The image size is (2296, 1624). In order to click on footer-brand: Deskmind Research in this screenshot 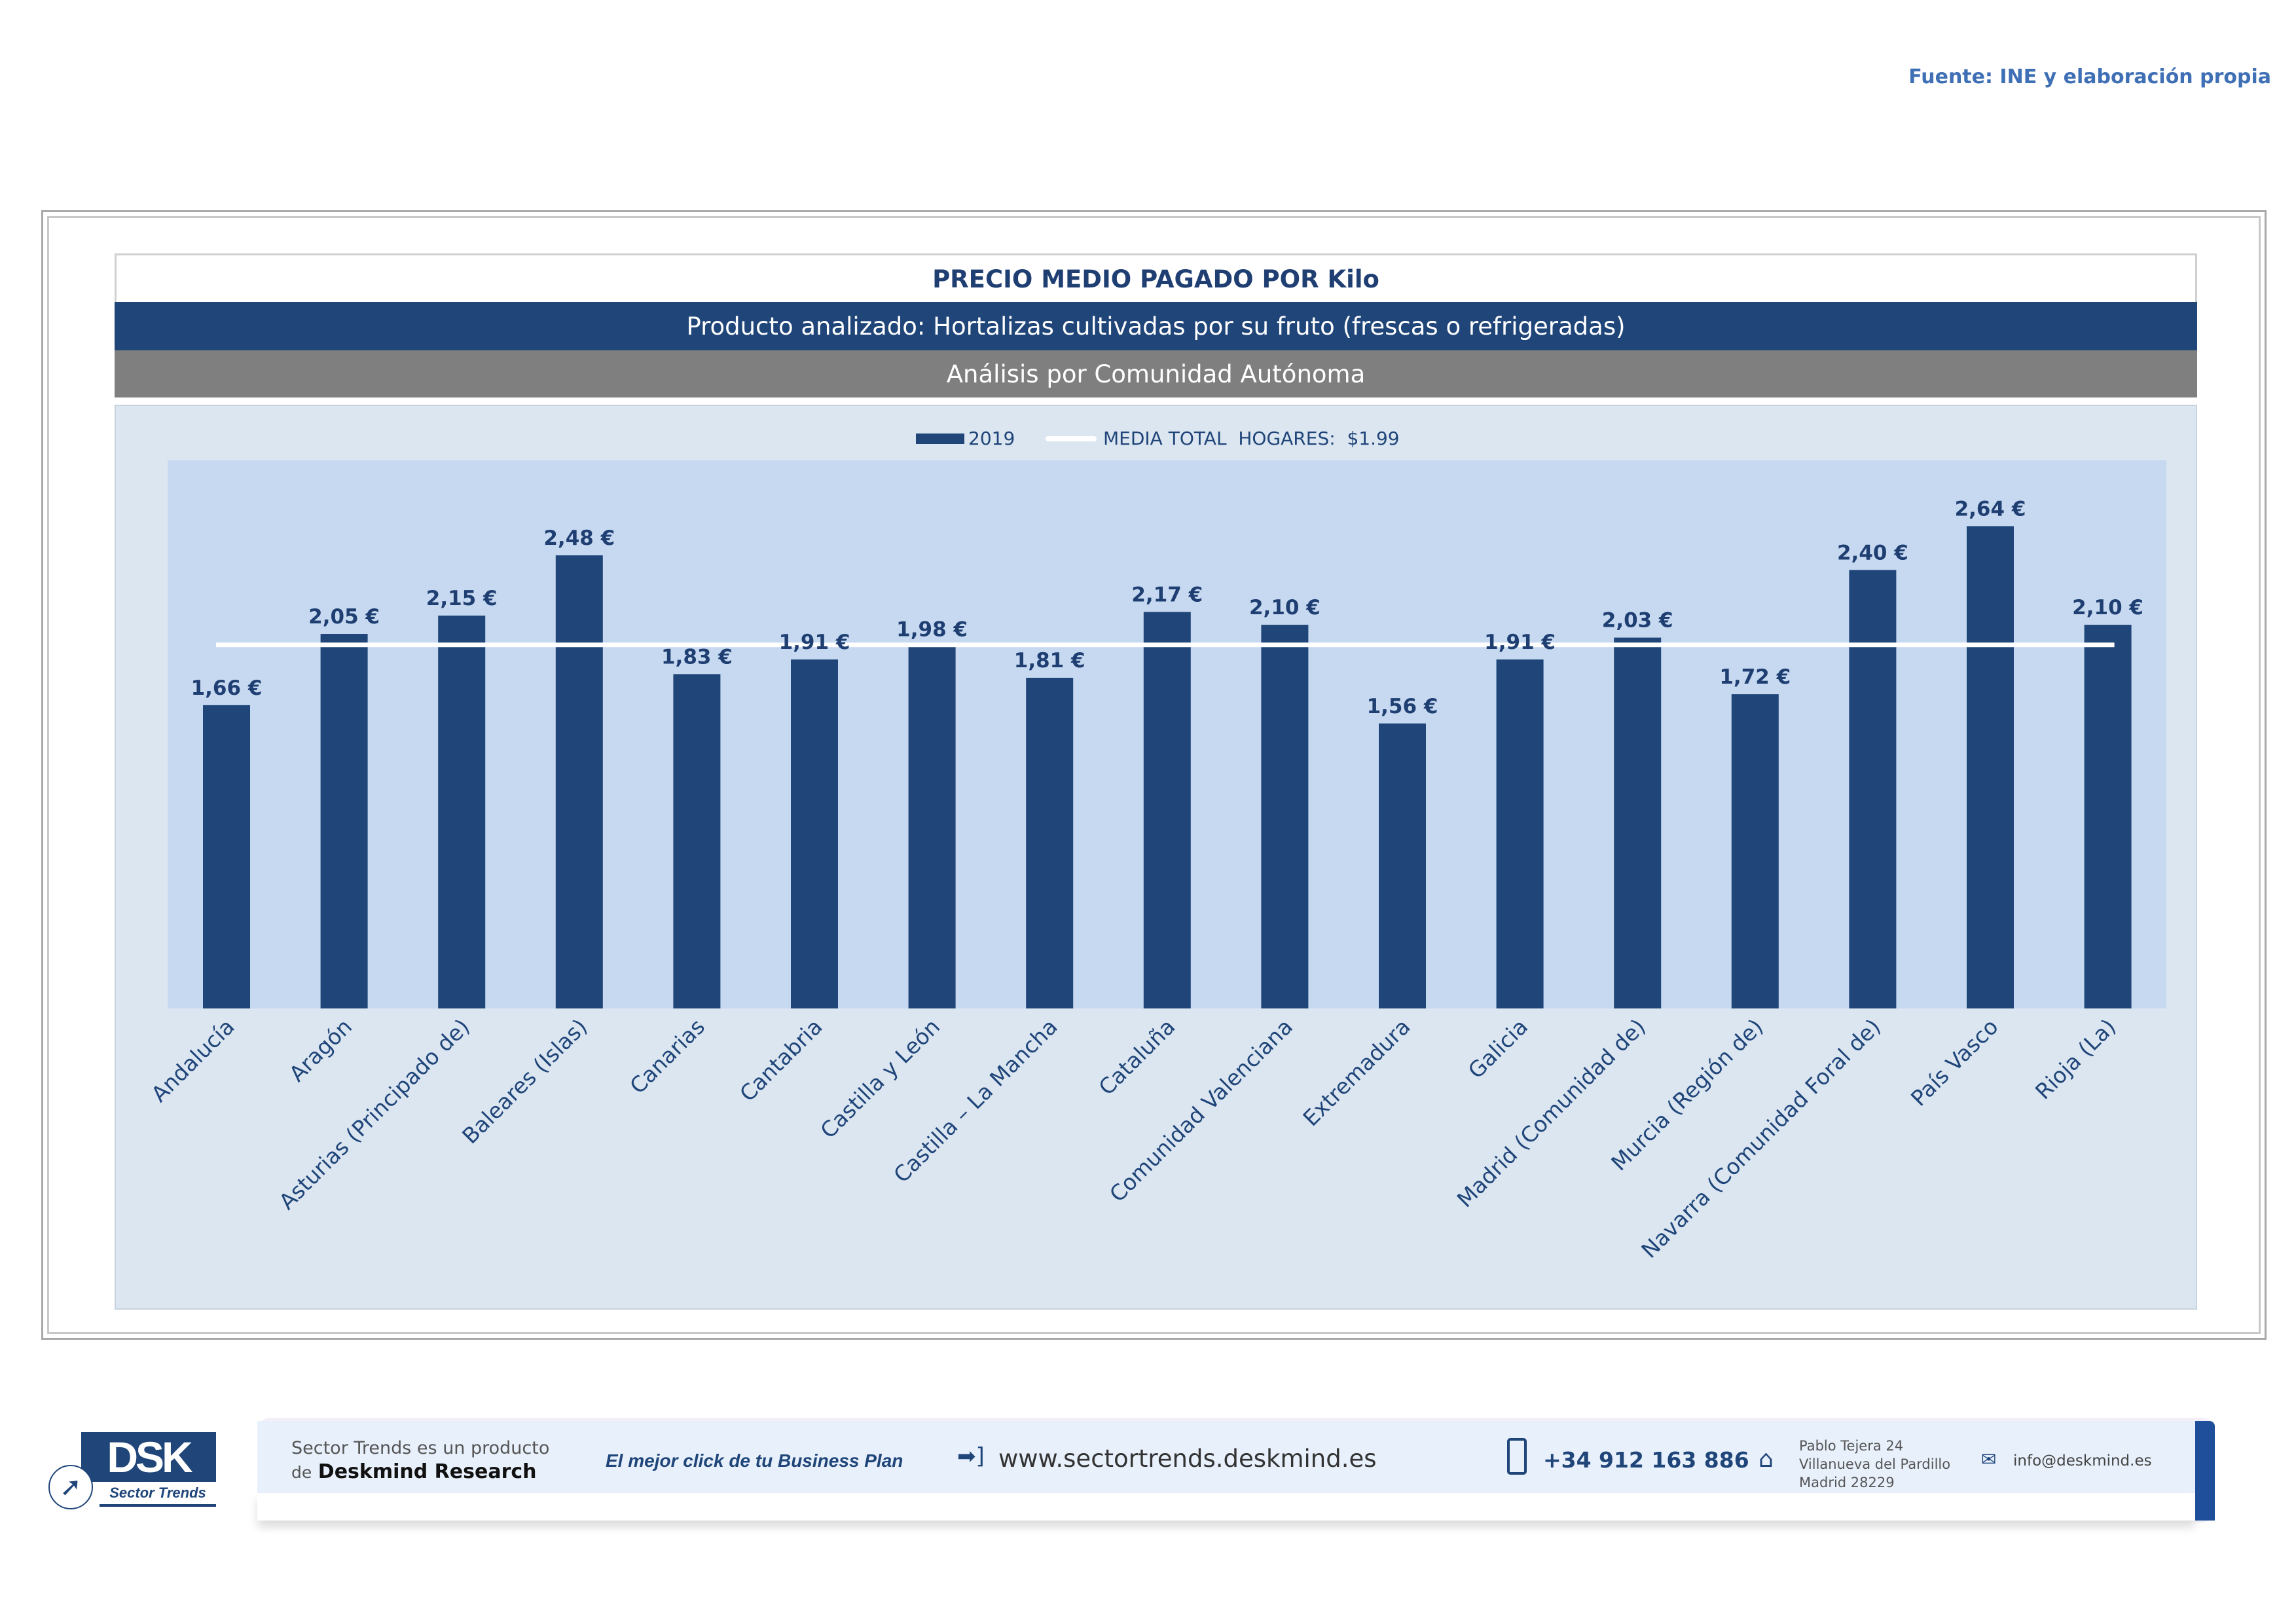, I will do `click(427, 1471)`.